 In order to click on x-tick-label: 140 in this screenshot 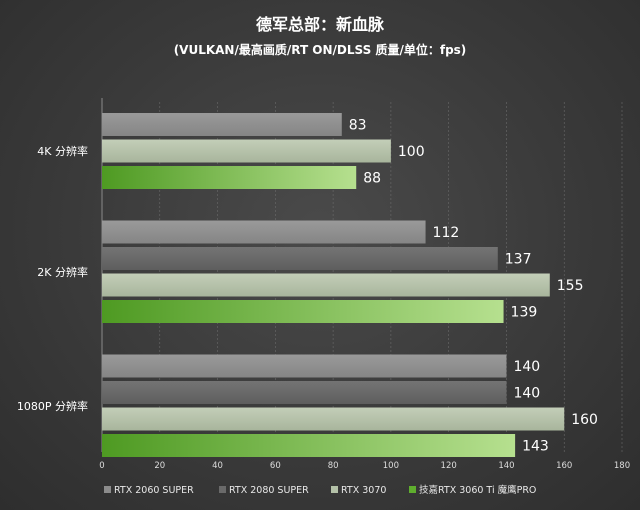, I will do `click(506, 466)`.